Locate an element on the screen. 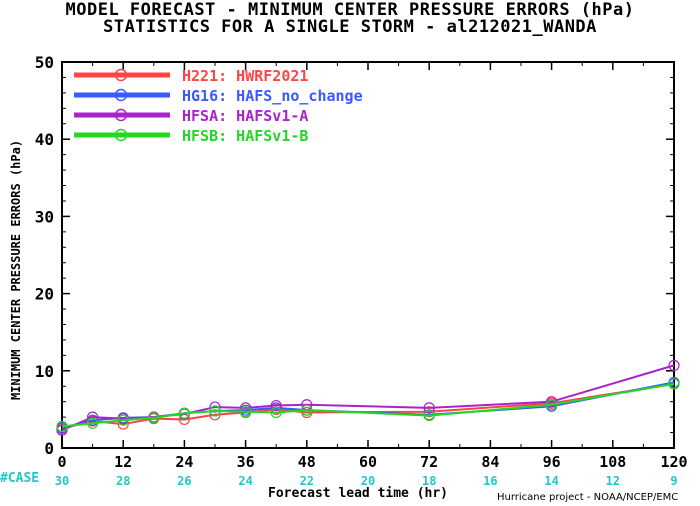 This screenshot has height=506, width=700. x-tick-label: 72 is located at coordinates (429, 462).